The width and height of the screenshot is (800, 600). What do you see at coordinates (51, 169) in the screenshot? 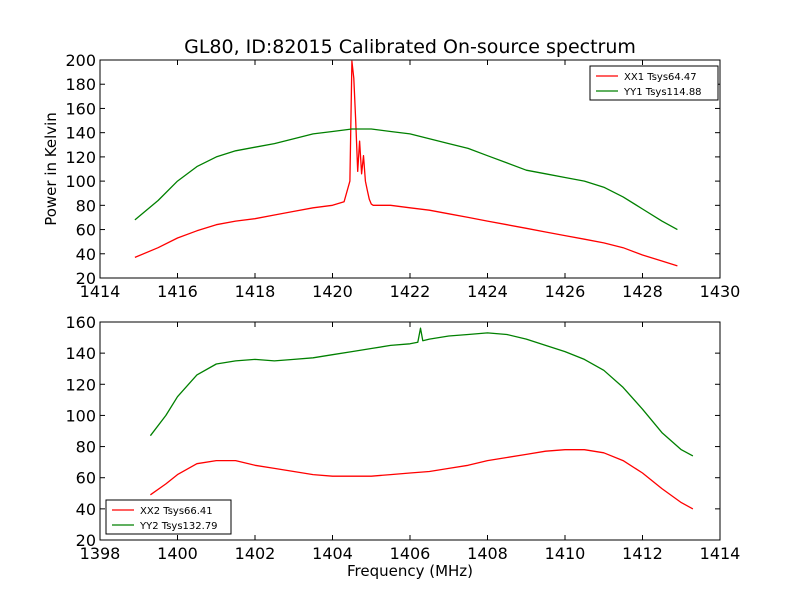
I see `y-axis-label: Power in Kelvin` at bounding box center [51, 169].